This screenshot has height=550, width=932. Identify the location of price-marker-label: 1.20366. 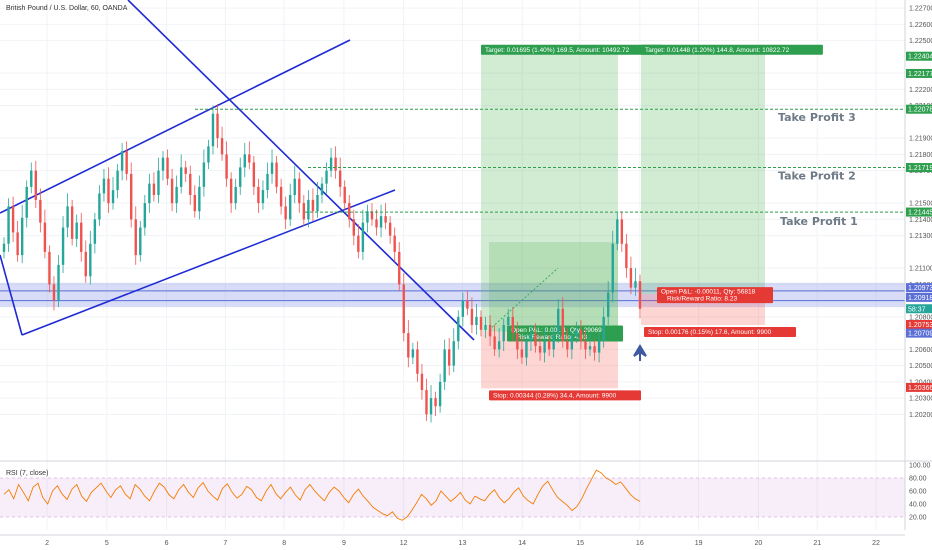
(920, 388).